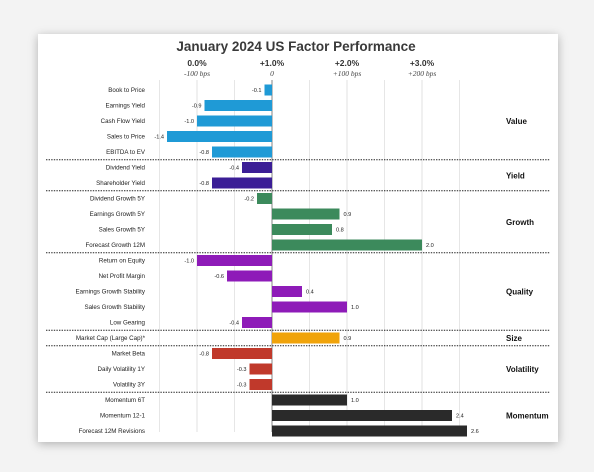 The height and width of the screenshot is (472, 594). I want to click on bar-sales-growth-5y, so click(302, 229).